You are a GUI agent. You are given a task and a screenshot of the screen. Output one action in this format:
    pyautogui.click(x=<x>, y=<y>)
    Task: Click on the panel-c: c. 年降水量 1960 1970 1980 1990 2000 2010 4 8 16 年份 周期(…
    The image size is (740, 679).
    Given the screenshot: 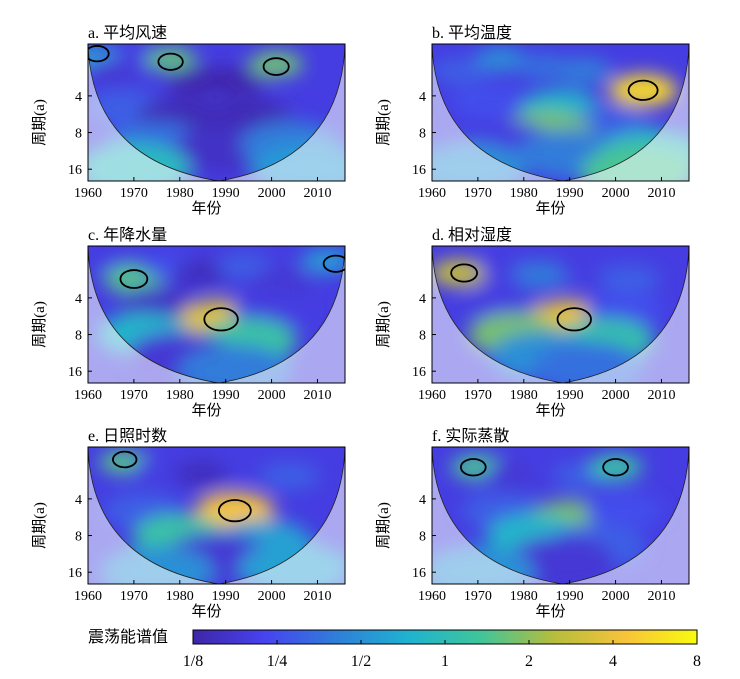 What is the action you would take?
    pyautogui.click(x=188, y=322)
    